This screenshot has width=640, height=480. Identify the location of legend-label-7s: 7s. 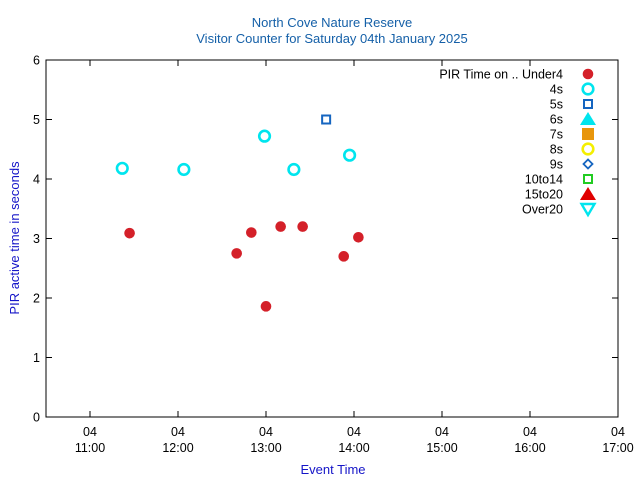
(556, 135).